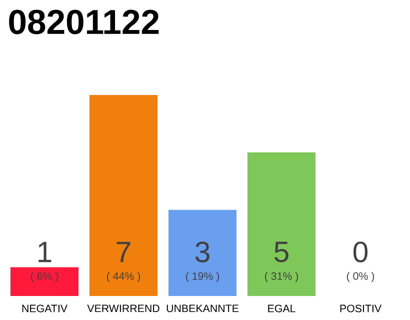  What do you see at coordinates (203, 277) in the screenshot?
I see `annotation: ( 19% )` at bounding box center [203, 277].